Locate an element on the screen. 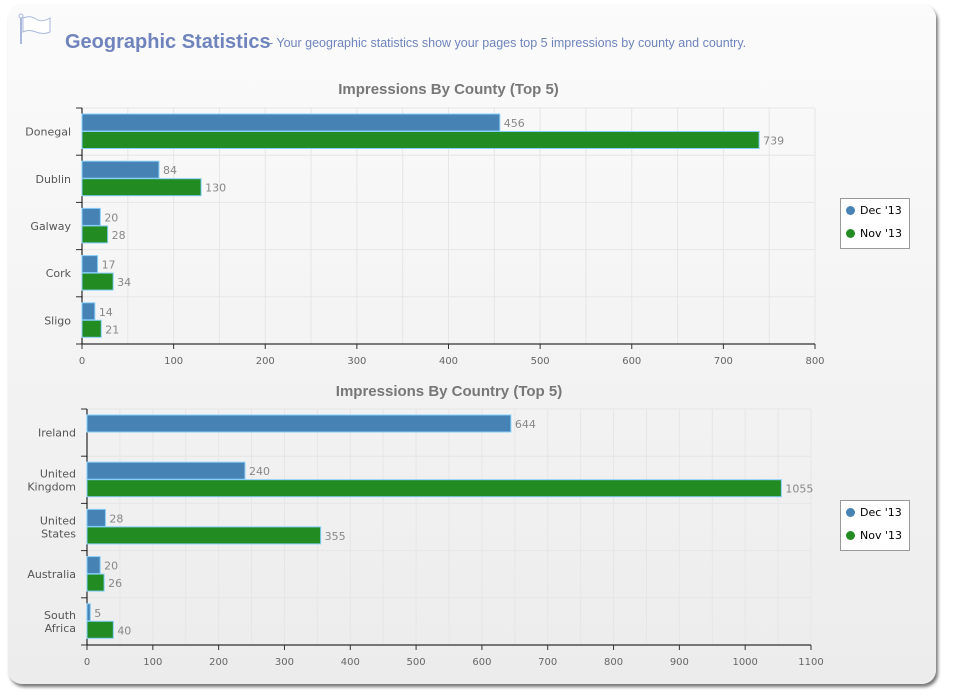 The height and width of the screenshot is (697, 957). county-legend: Dec '13 Nov '13 is located at coordinates (875, 223).